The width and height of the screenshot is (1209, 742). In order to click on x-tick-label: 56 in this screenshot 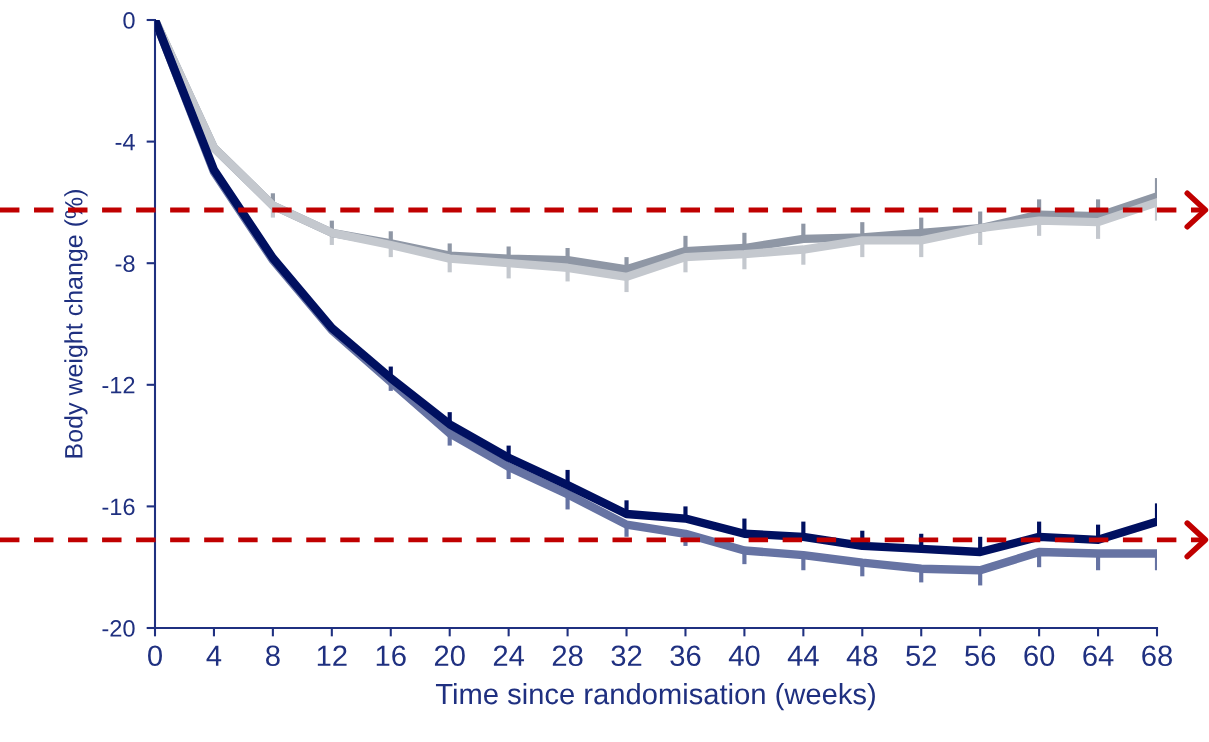, I will do `click(980, 656)`.